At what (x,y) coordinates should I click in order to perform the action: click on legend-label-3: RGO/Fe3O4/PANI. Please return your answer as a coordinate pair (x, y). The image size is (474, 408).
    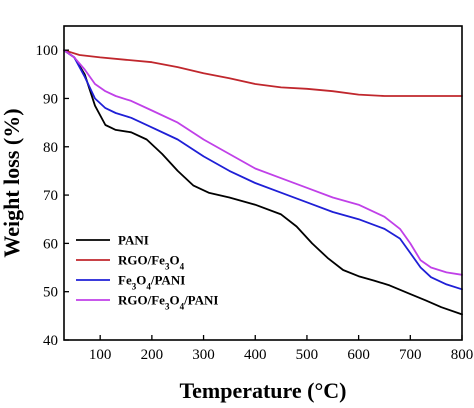
    Looking at the image, I should click on (168, 302).